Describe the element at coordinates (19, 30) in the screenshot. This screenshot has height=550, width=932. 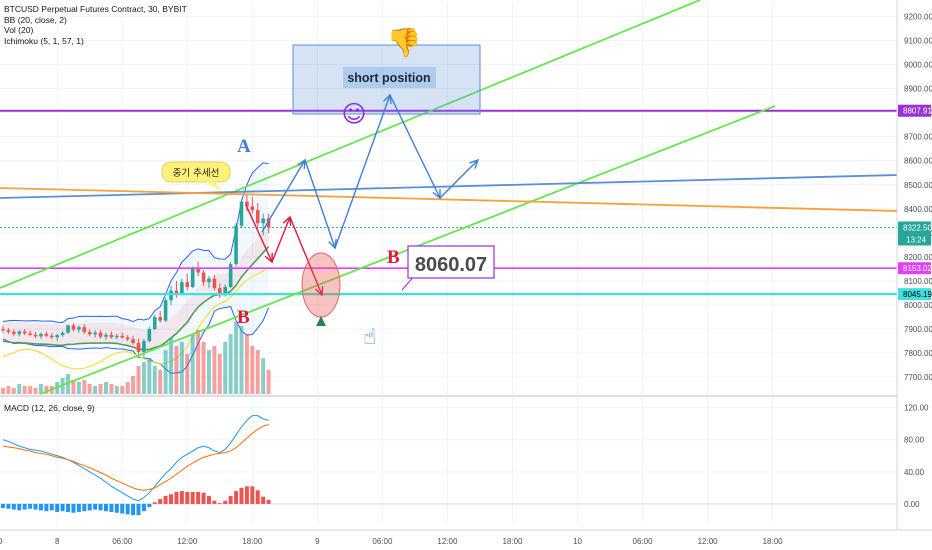
I see `vol-legend: Vol (20)` at that location.